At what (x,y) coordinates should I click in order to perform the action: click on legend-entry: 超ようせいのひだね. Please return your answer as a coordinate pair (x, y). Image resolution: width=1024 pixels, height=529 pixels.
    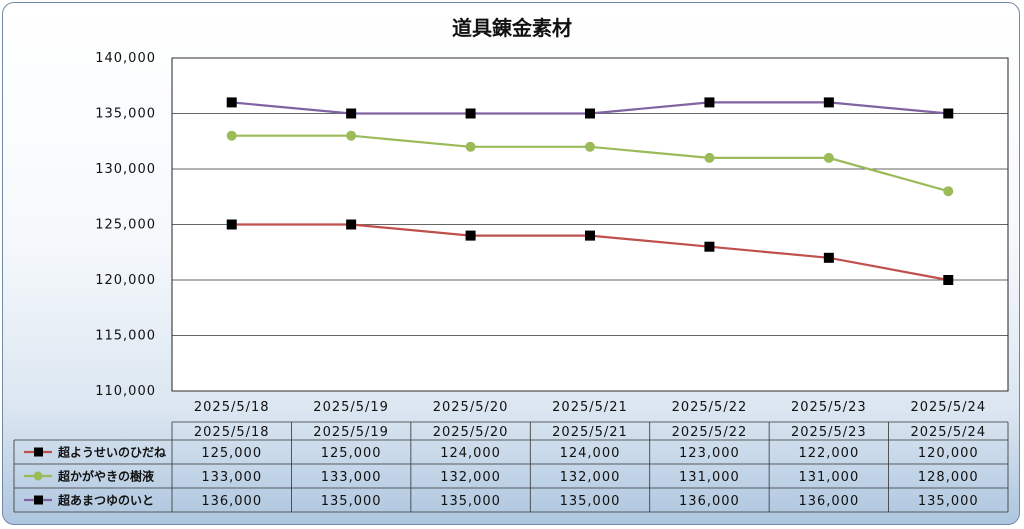
    Looking at the image, I should click on (111, 452).